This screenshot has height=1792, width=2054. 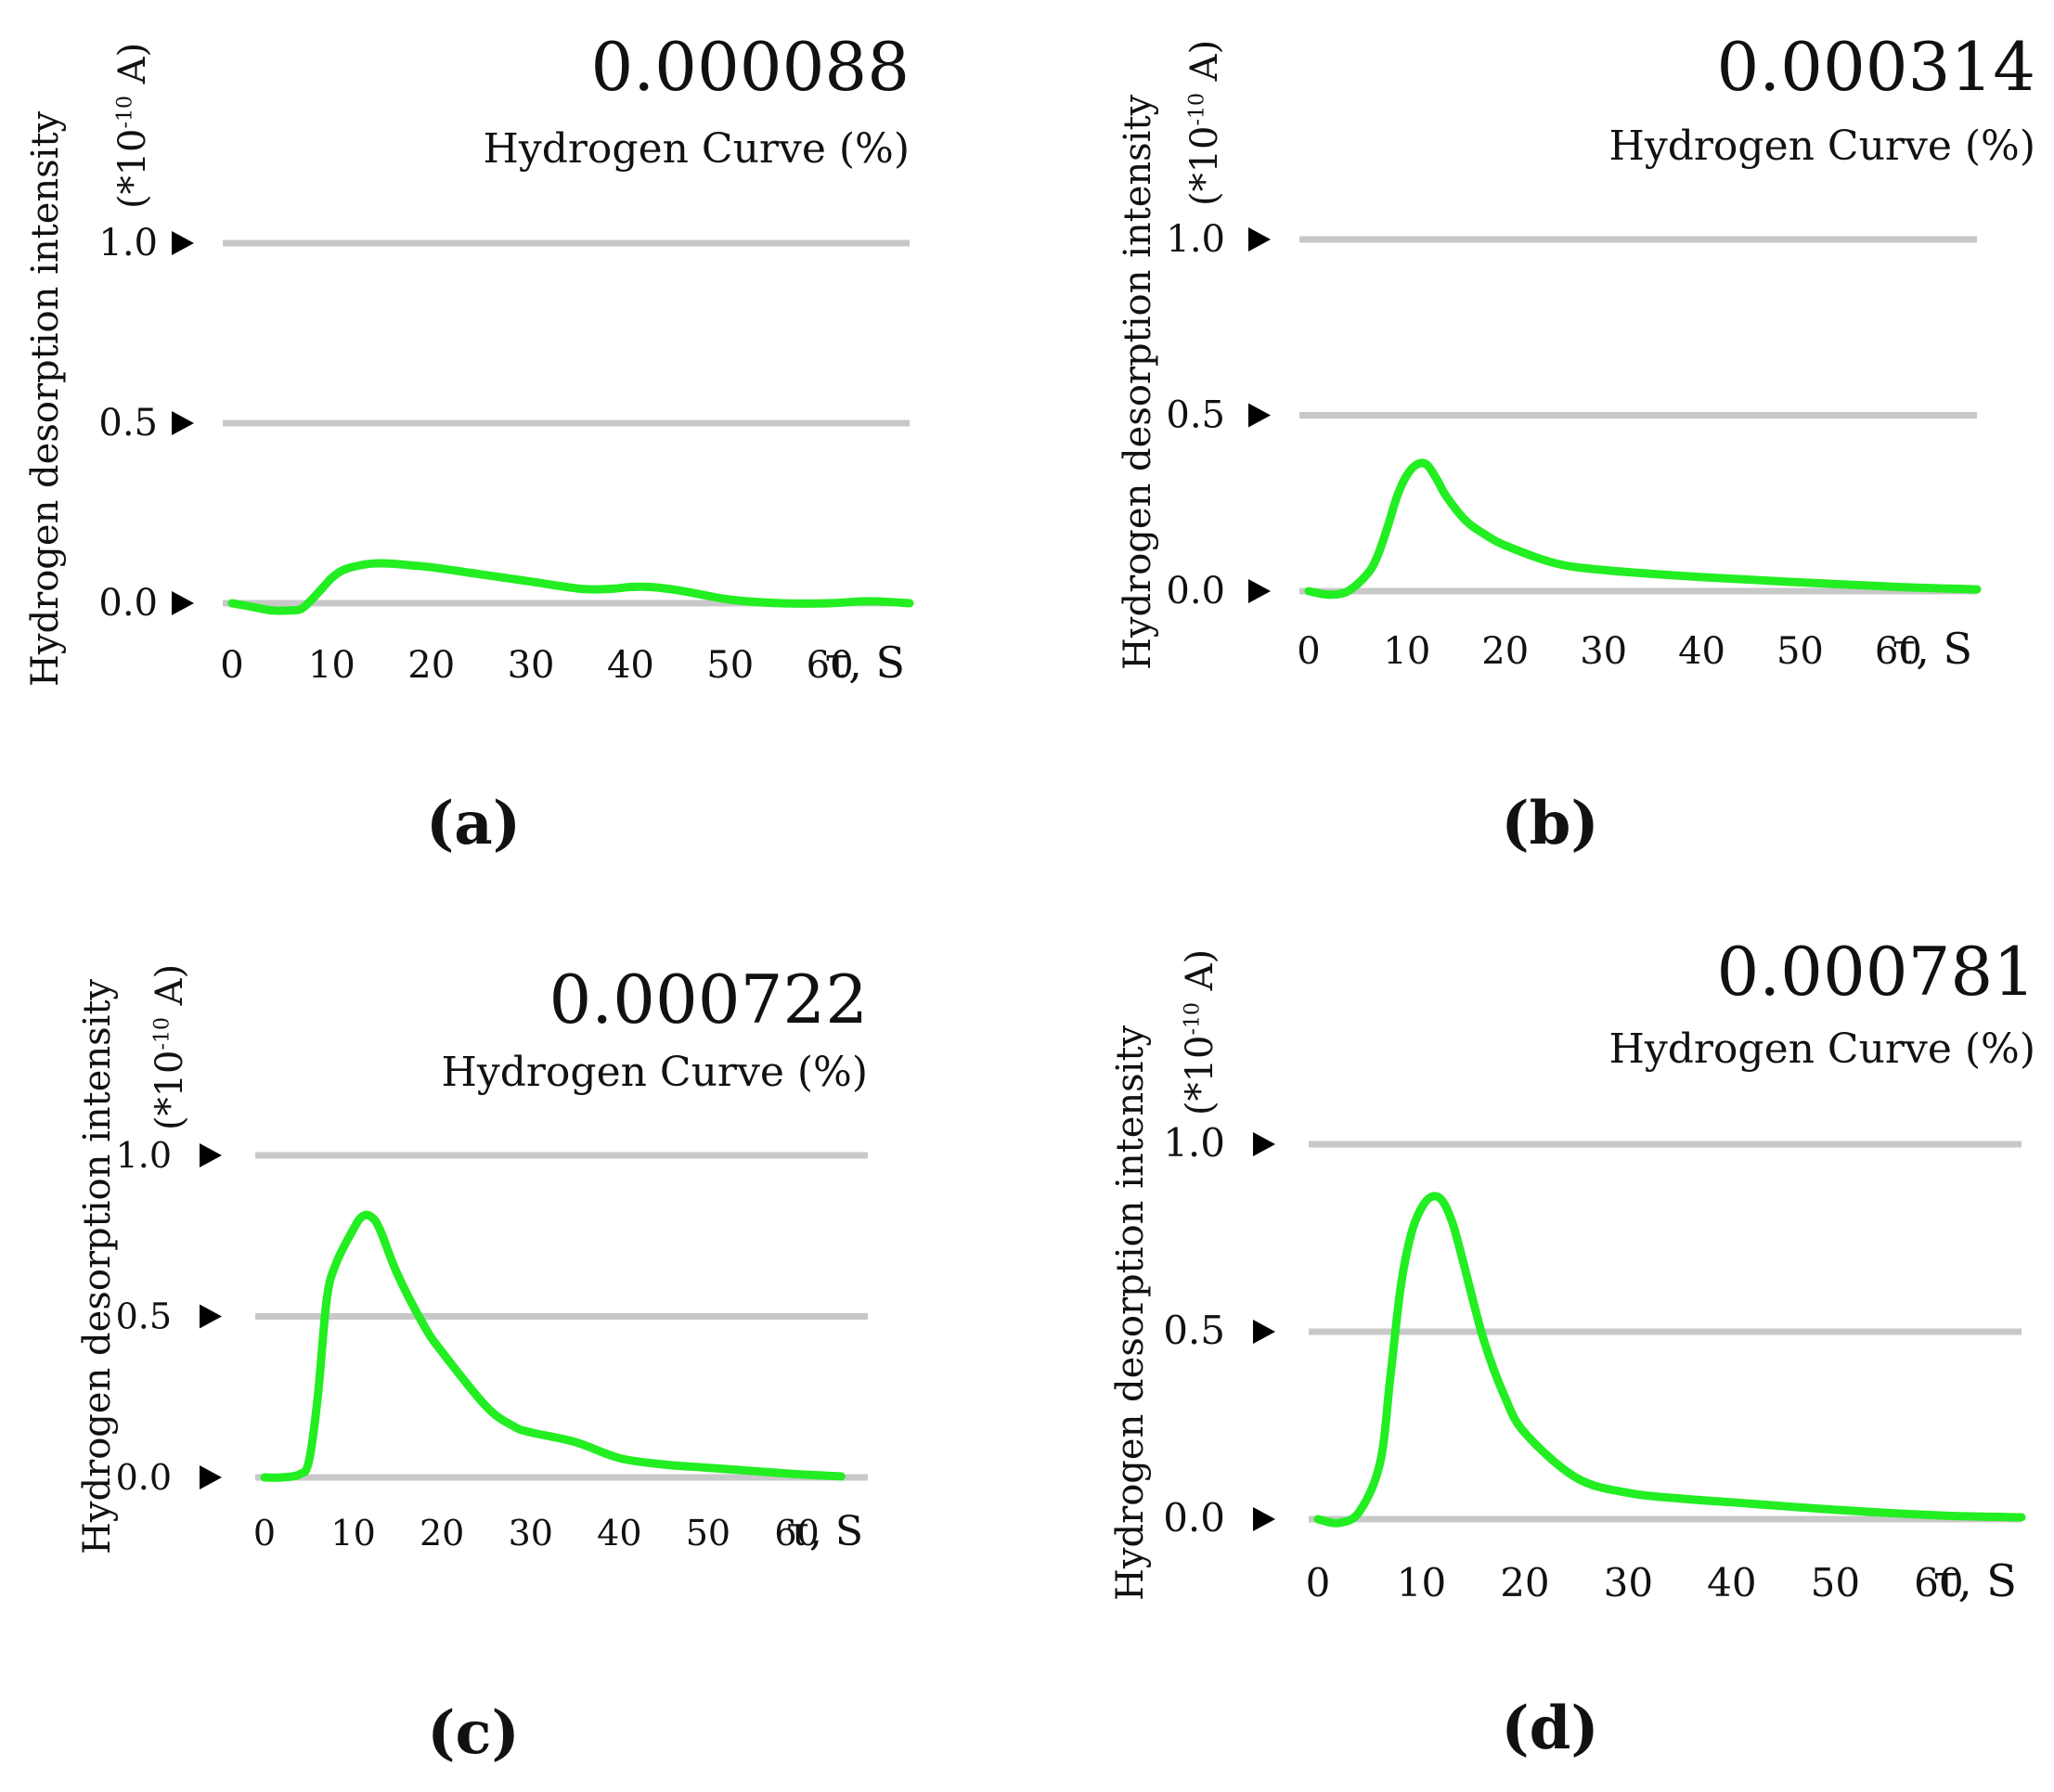 What do you see at coordinates (474, 823) in the screenshot?
I see `panel-caption: (a)` at bounding box center [474, 823].